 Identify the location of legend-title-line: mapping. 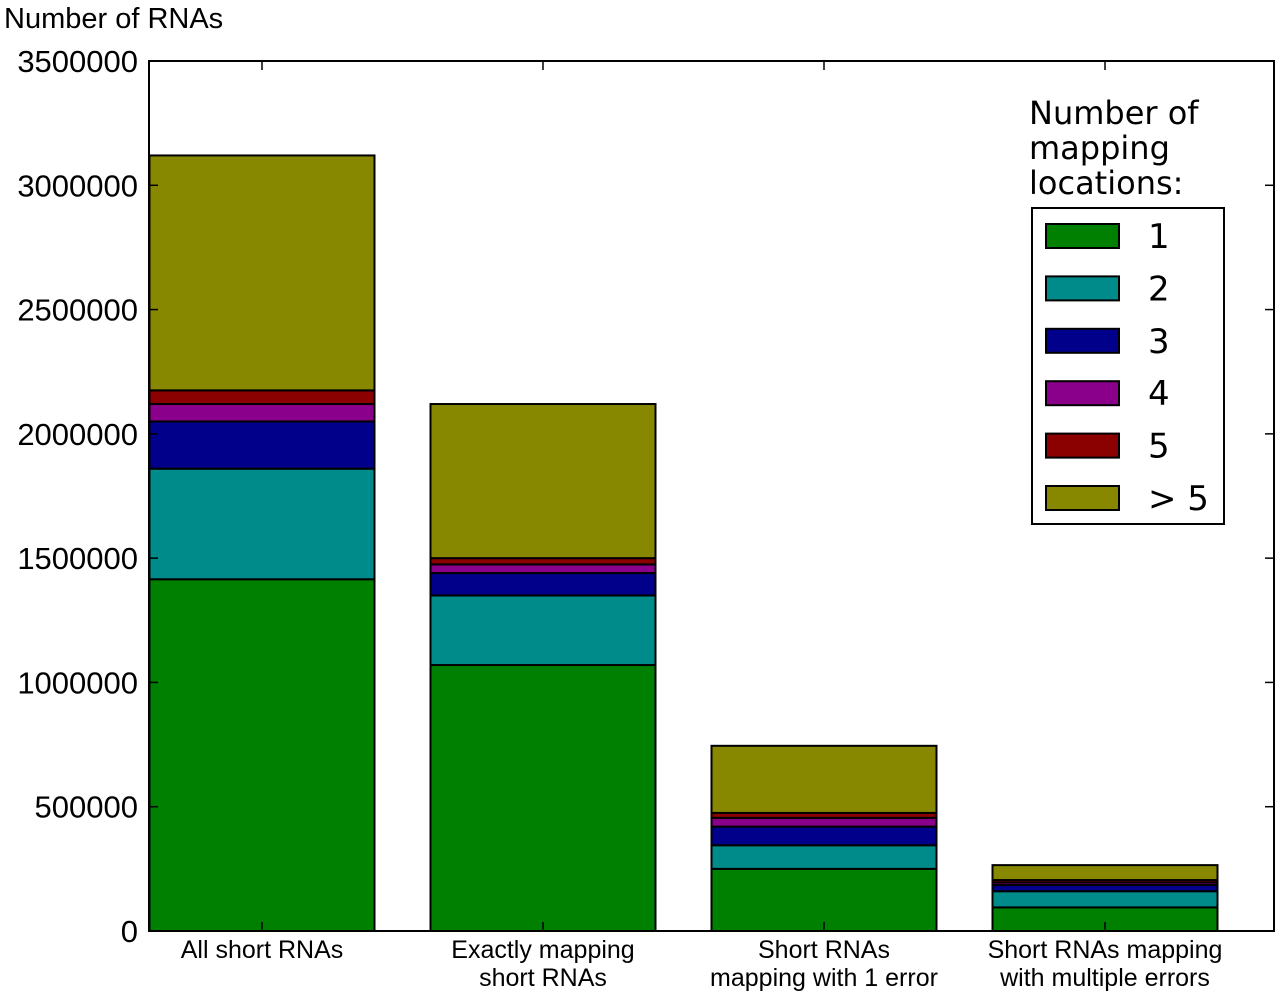
(1099, 148).